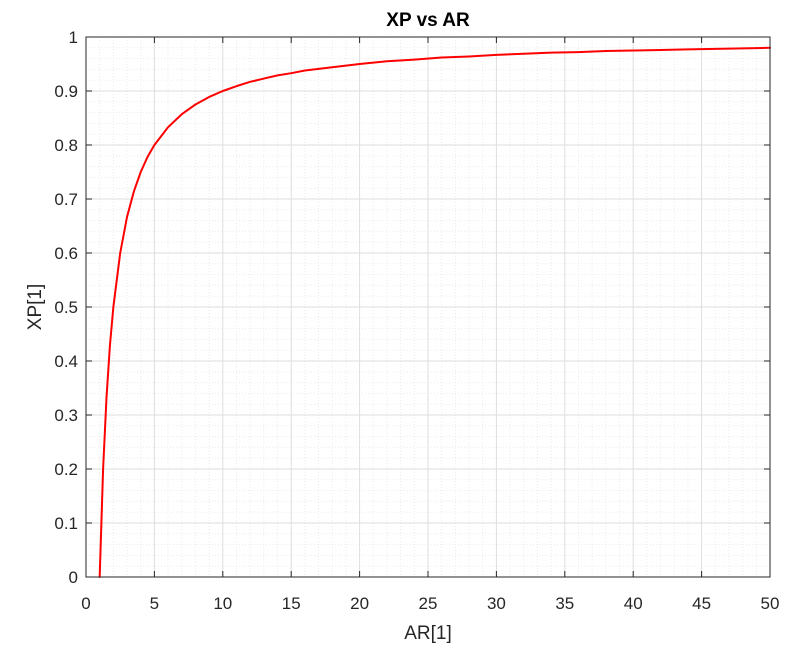 Image resolution: width=788 pixels, height=655 pixels. I want to click on y-tick-label: 0.8, so click(66, 145).